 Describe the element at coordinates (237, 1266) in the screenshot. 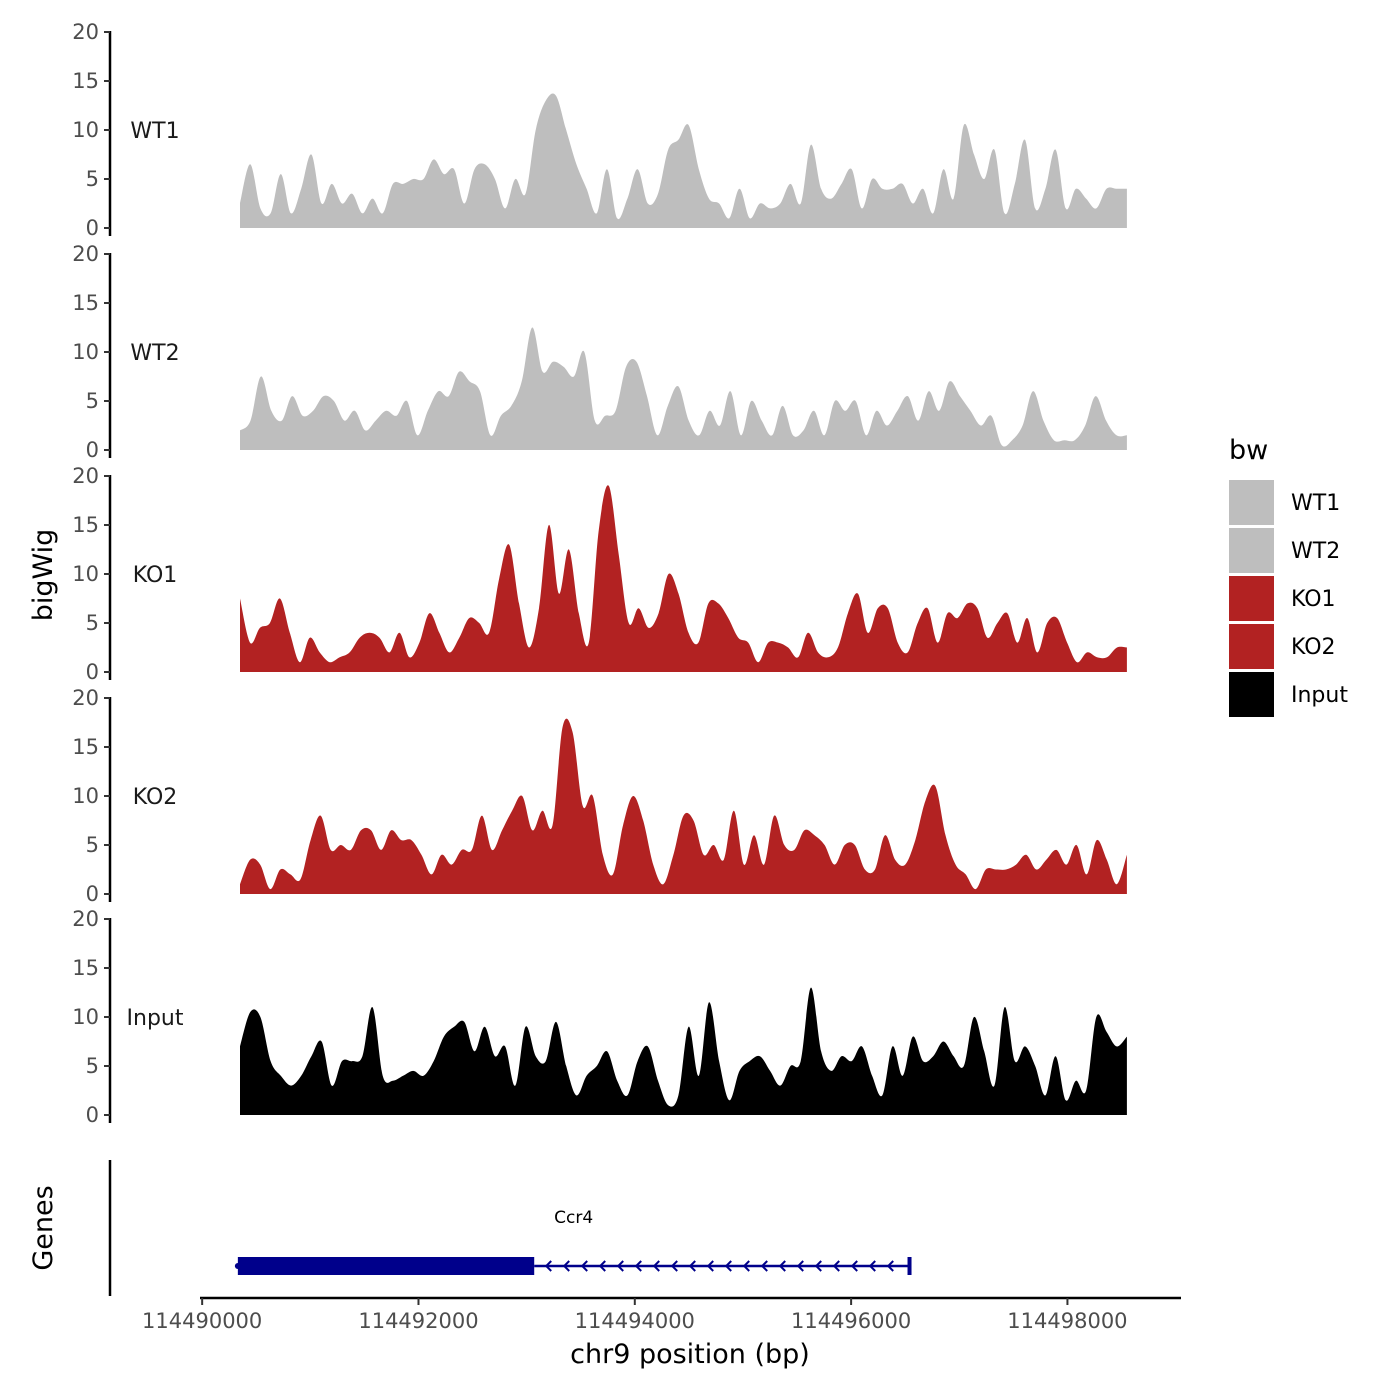

I see `gene-start-dot` at that location.